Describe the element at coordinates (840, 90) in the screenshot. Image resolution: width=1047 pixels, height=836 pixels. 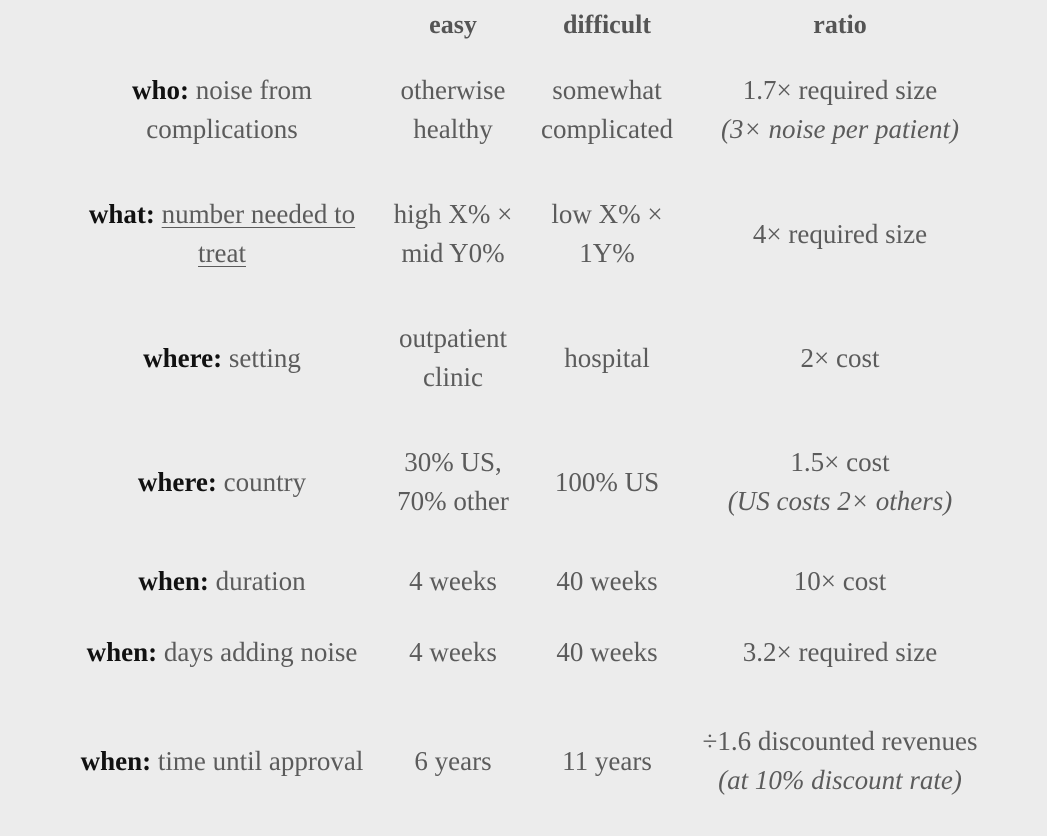
I see `ratio-value: 1.7× required size` at that location.